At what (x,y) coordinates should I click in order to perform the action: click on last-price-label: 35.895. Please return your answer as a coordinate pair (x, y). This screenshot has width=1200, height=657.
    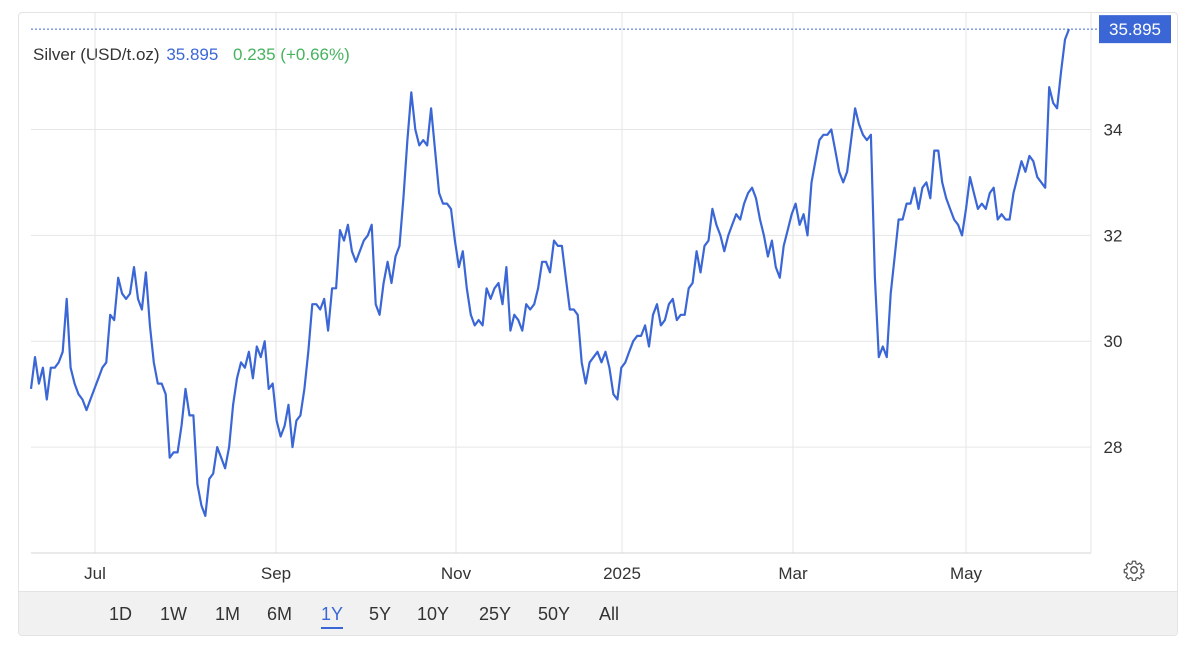
    Looking at the image, I should click on (1135, 29).